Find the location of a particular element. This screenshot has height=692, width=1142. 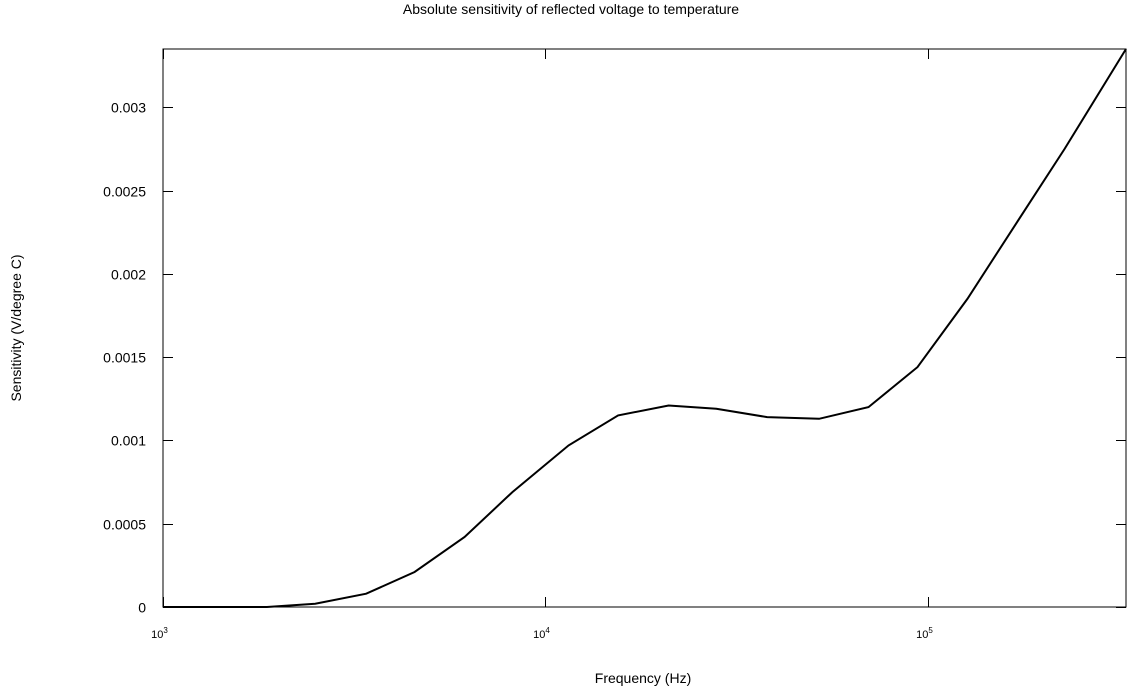

y-tick-label: 0 is located at coordinates (142, 608).